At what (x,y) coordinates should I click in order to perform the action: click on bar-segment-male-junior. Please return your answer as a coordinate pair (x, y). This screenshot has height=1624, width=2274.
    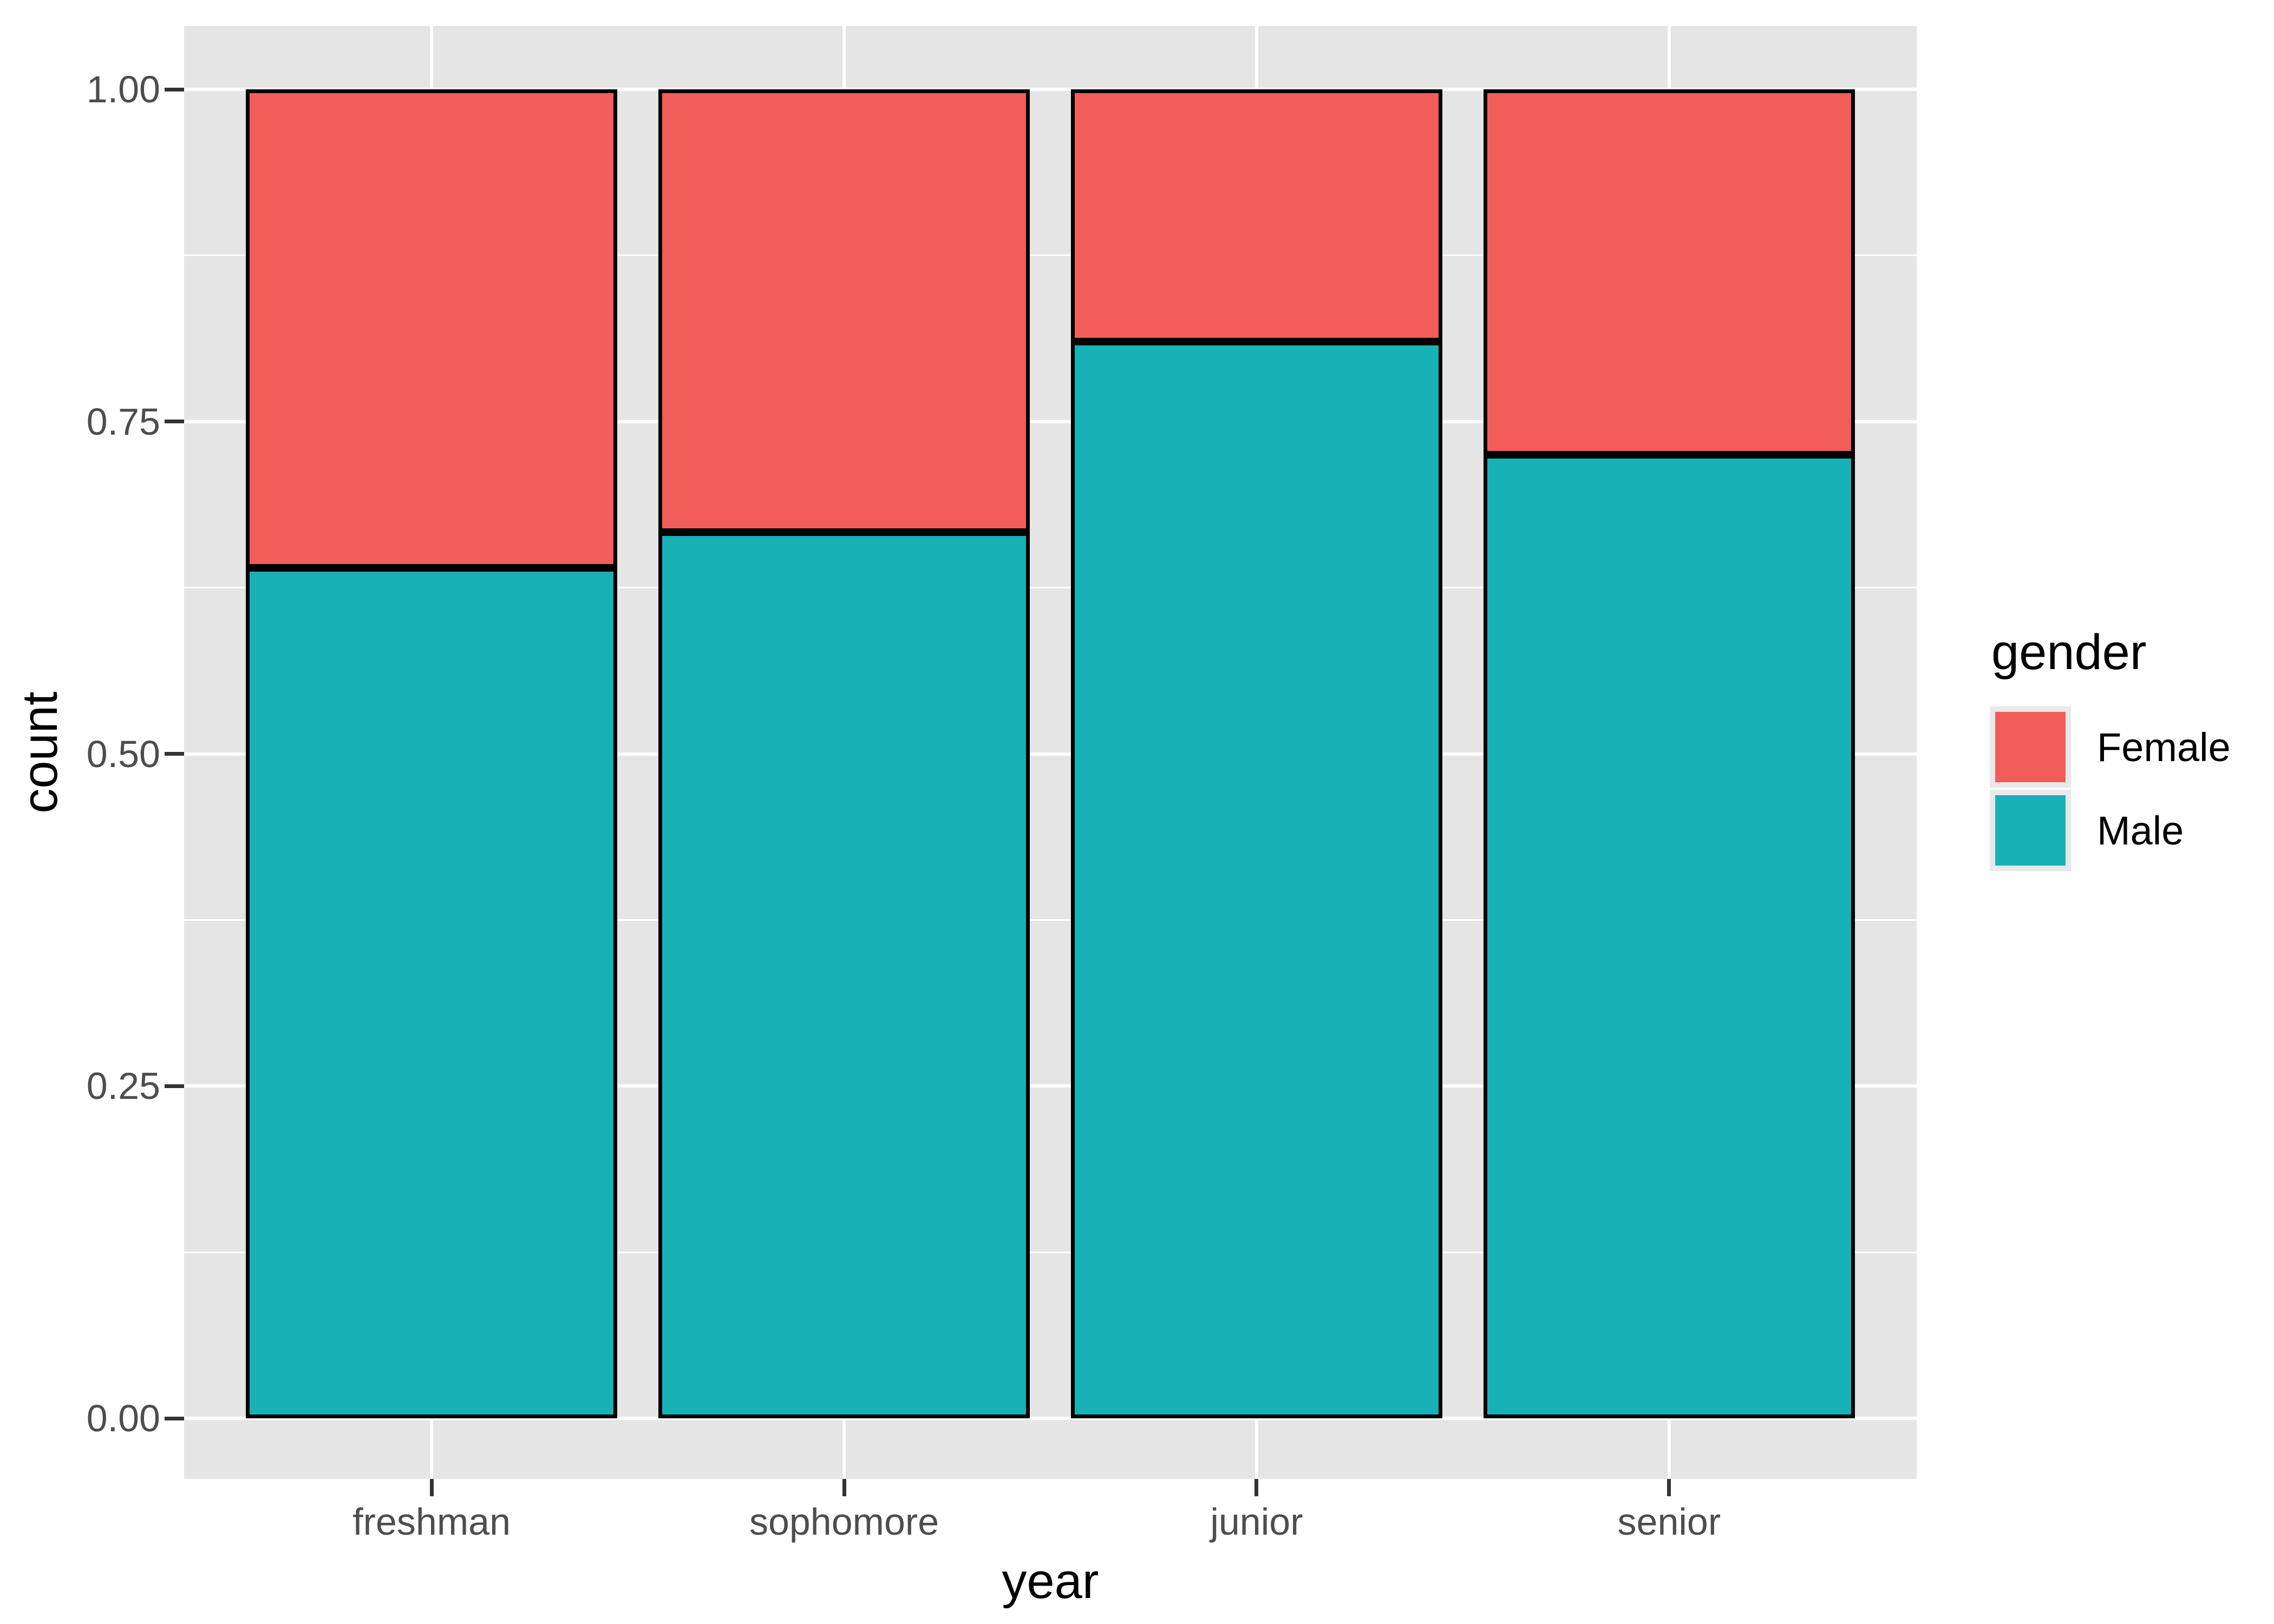
    Looking at the image, I should click on (1256, 880).